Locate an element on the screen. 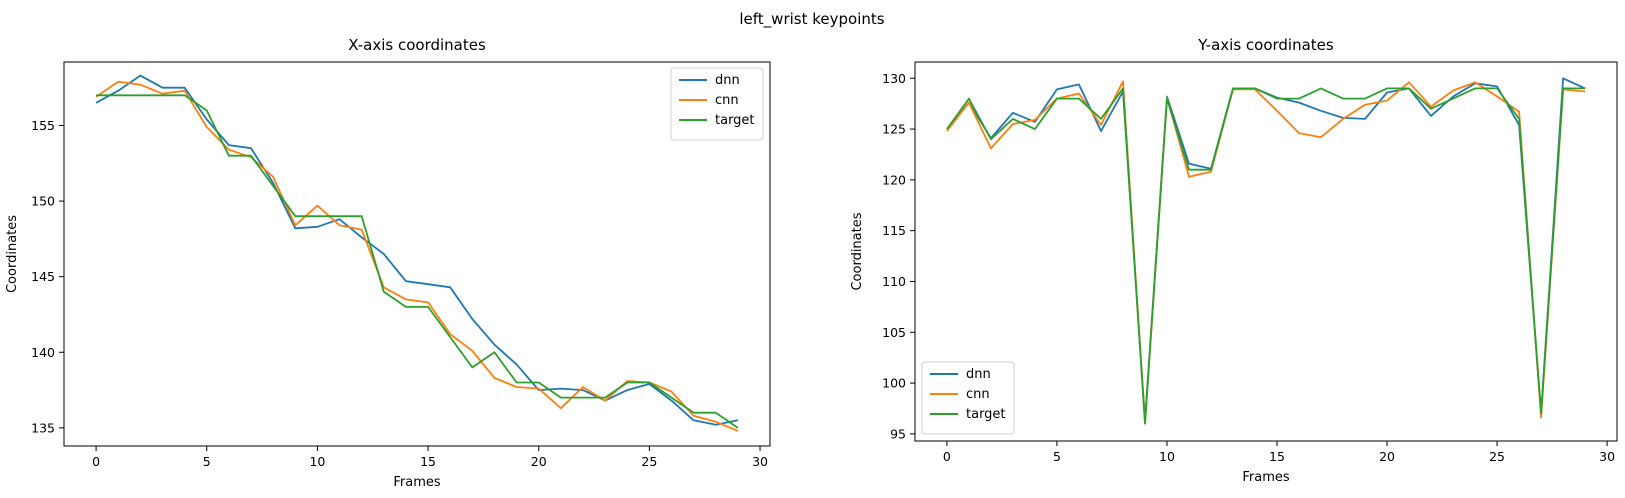 The width and height of the screenshot is (1625, 498). chart-1-y-tick-label: 115 is located at coordinates (894, 230).